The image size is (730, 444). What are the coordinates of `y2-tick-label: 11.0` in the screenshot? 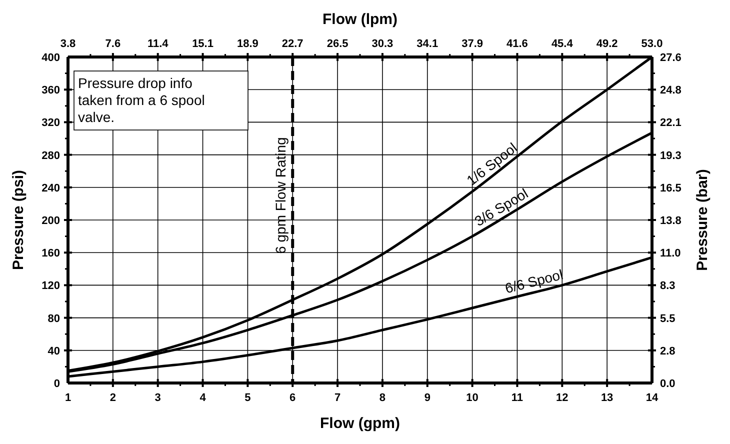 It's located at (670, 254).